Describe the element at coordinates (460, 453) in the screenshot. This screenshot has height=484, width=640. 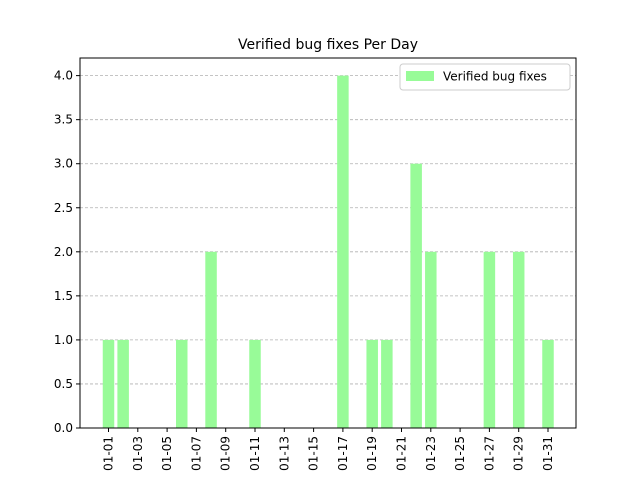
I see `x-tick-label: 01-25` at that location.